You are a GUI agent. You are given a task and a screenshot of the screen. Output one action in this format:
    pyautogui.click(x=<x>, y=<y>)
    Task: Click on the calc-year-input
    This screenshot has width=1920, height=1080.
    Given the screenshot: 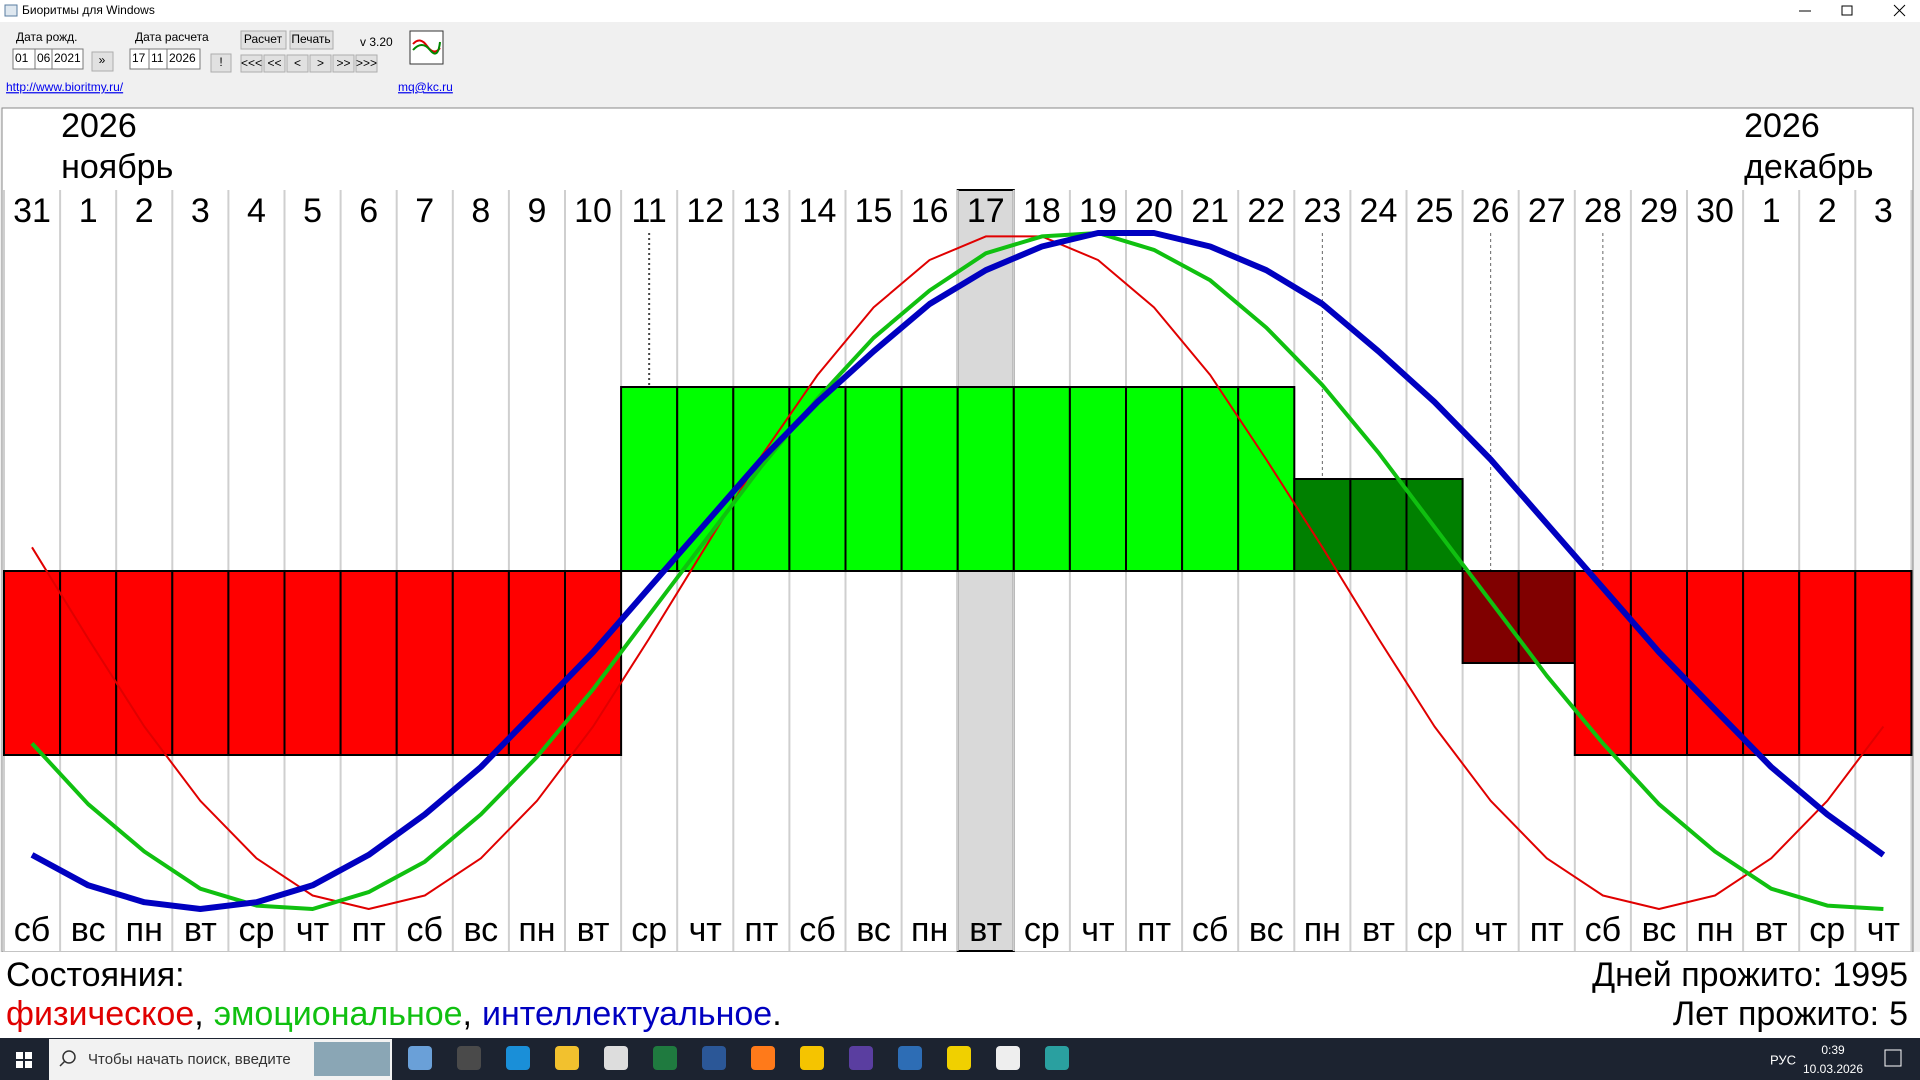 What is the action you would take?
    pyautogui.click(x=183, y=59)
    